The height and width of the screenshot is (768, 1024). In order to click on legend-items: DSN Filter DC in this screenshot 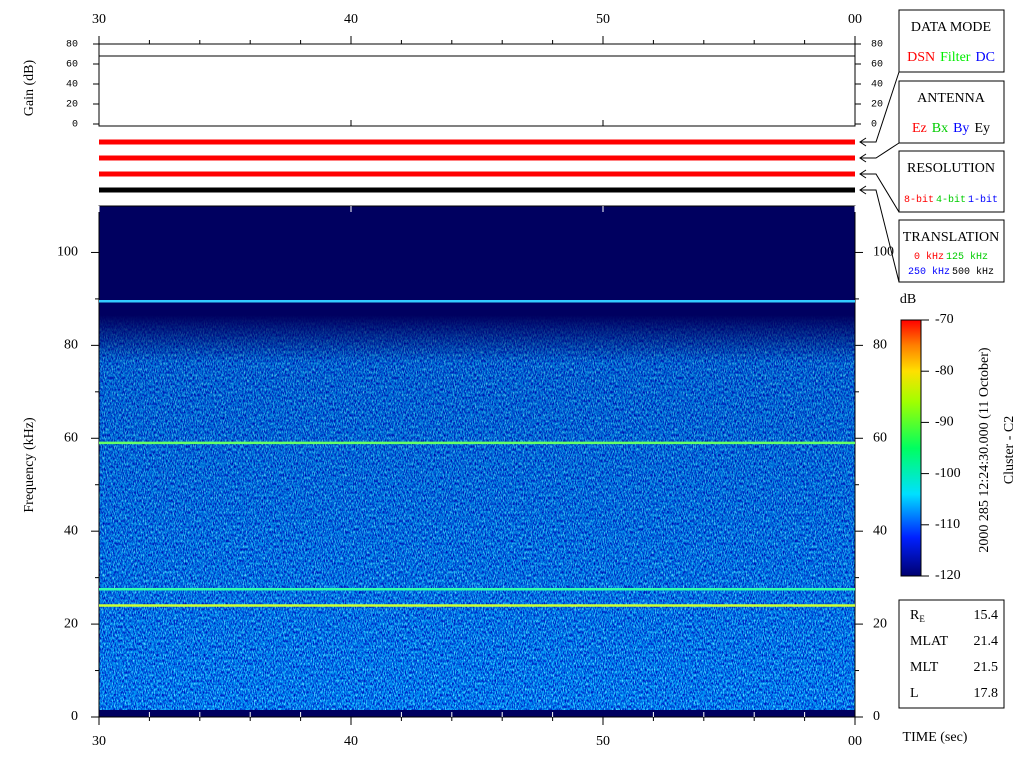, I will do `click(951, 57)`.